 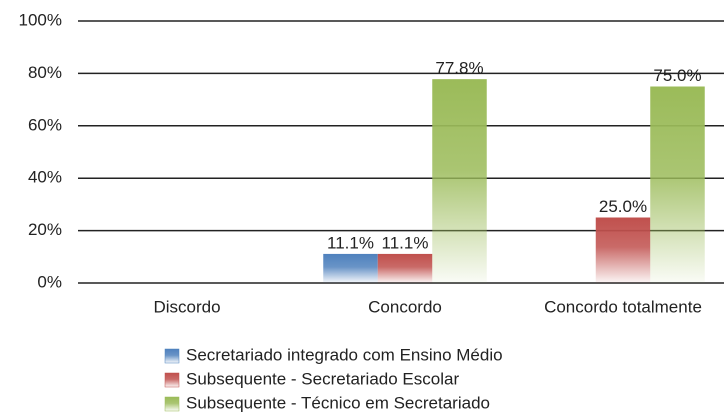 What do you see at coordinates (338, 402) in the screenshot?
I see `legend-label: Subsequente - Técnico em Secretariado` at bounding box center [338, 402].